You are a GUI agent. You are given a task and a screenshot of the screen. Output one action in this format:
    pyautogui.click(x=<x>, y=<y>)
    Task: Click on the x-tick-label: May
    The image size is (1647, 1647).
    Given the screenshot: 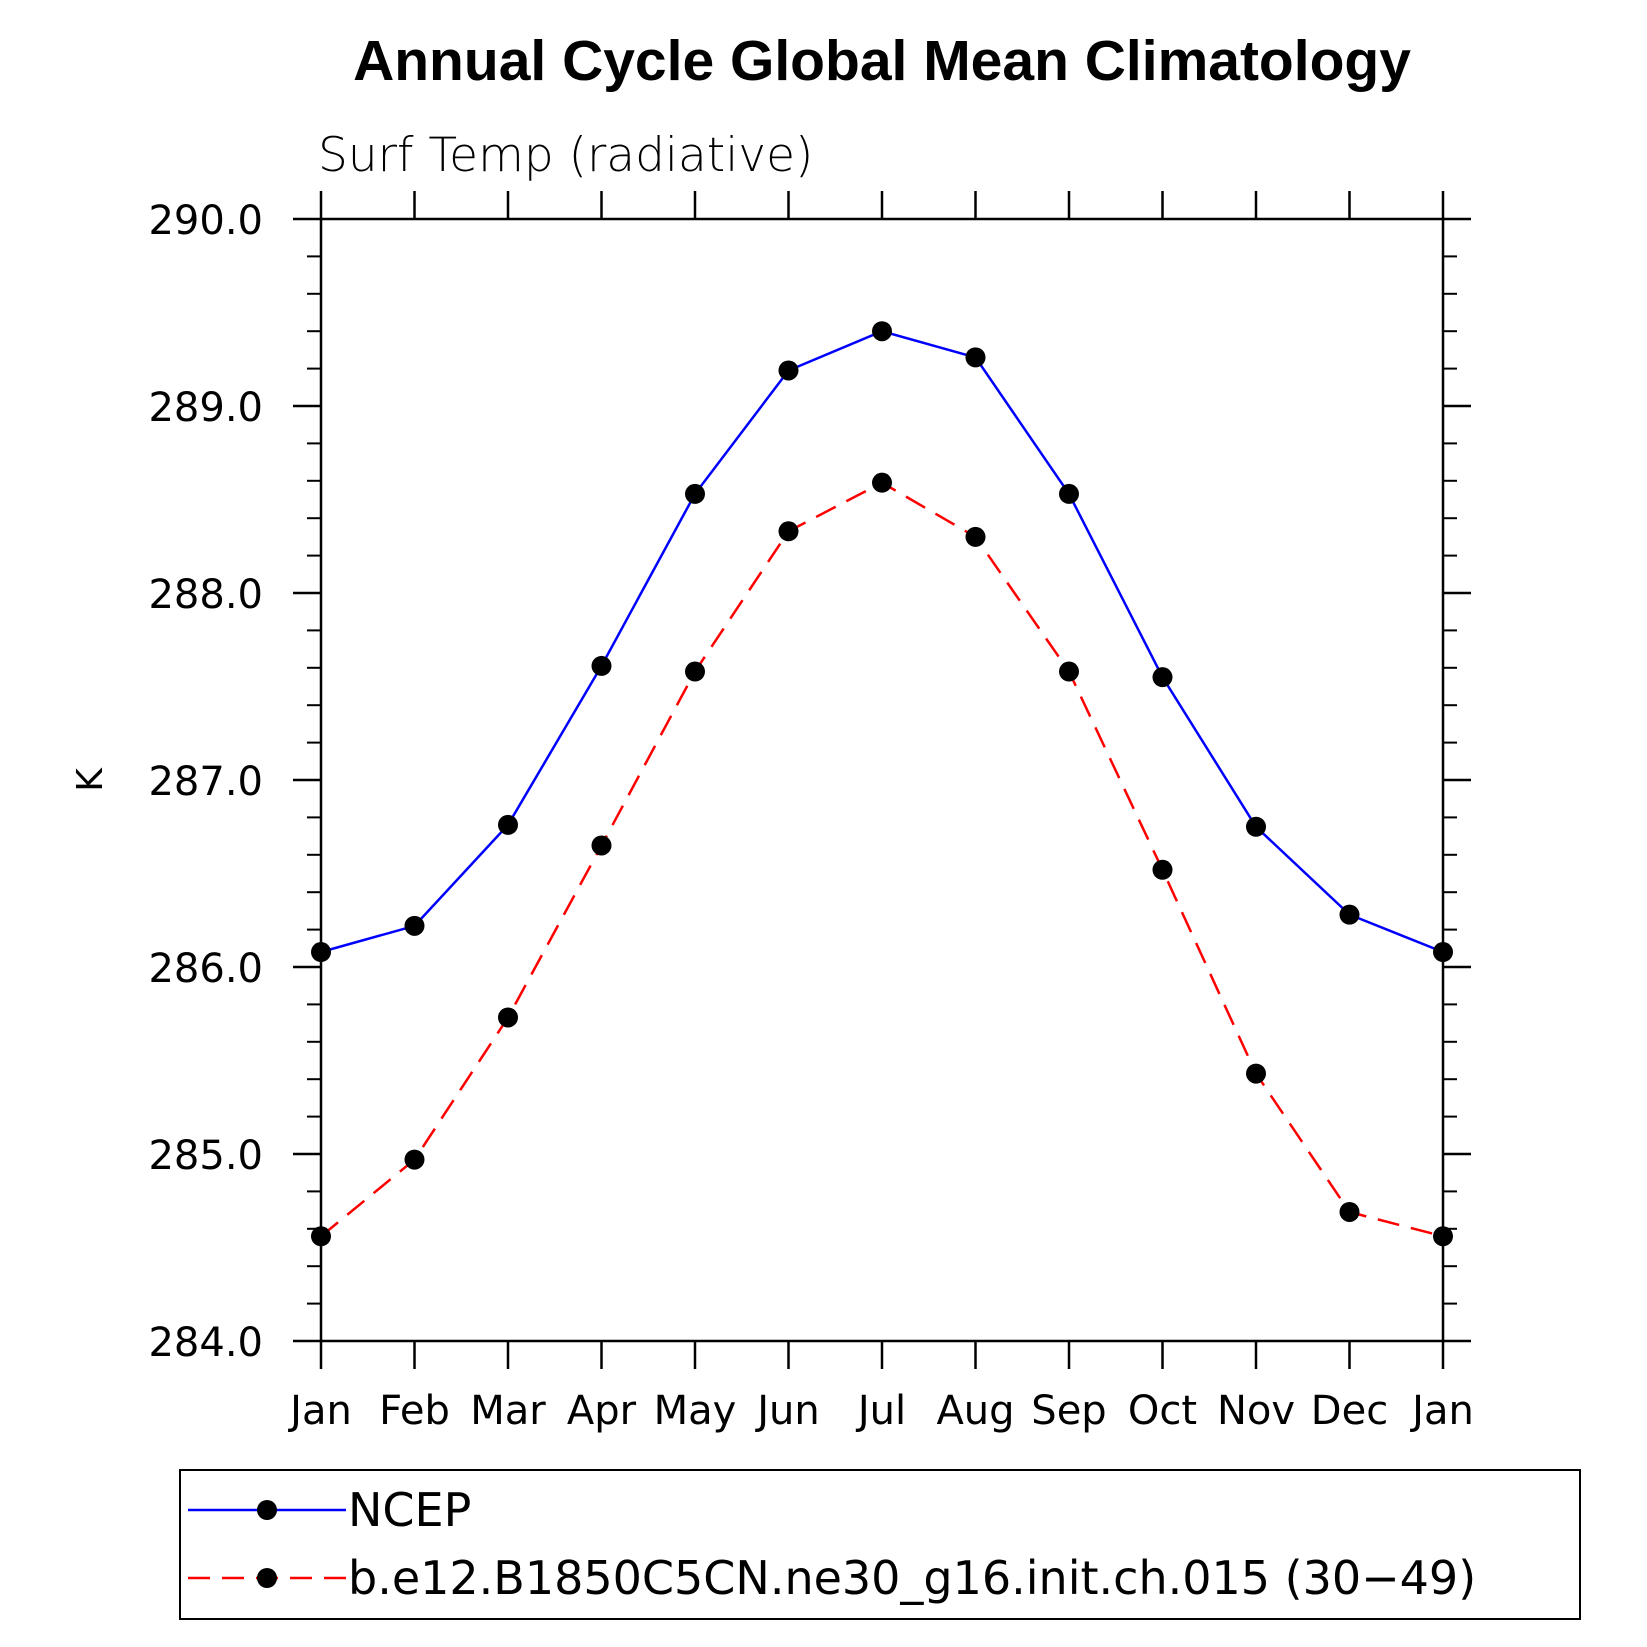 What is the action you would take?
    pyautogui.click(x=695, y=1411)
    